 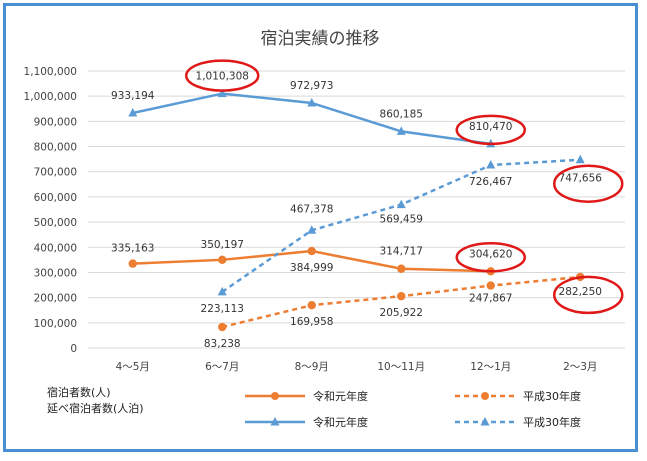 What do you see at coordinates (55, 122) in the screenshot?
I see `y-tick-label: 900,000` at bounding box center [55, 122].